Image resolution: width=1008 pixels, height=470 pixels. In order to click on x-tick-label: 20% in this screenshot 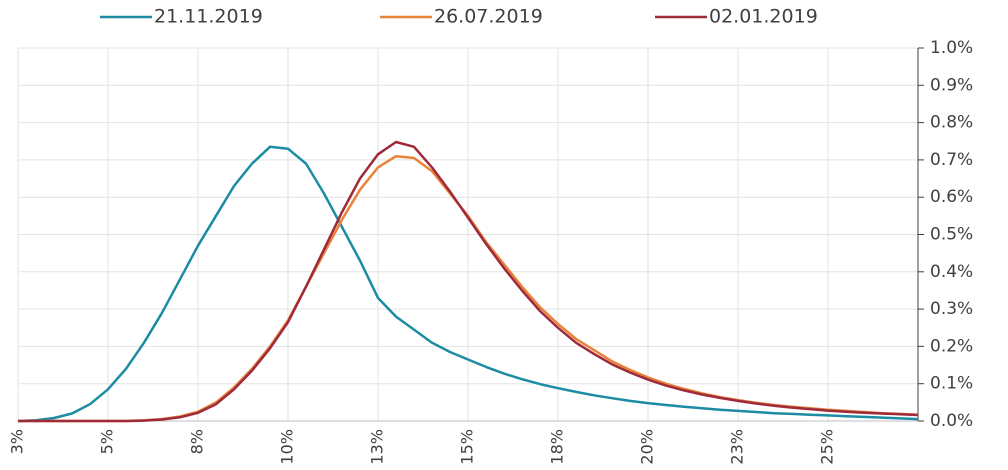, I will do `click(647, 447)`.